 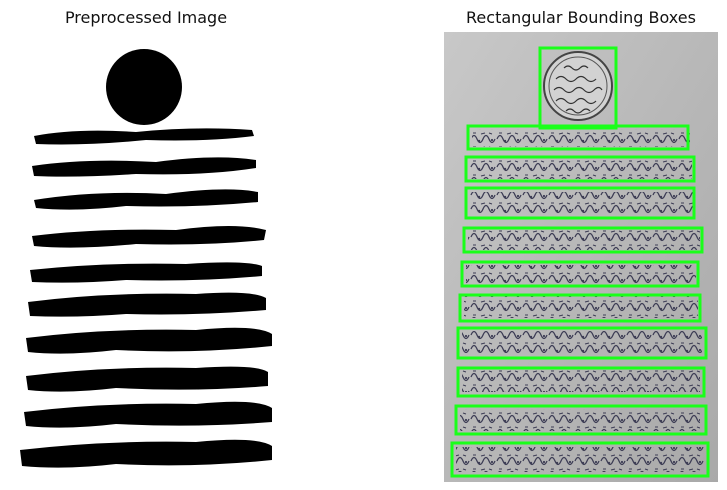 I want to click on seal, so click(x=578, y=86).